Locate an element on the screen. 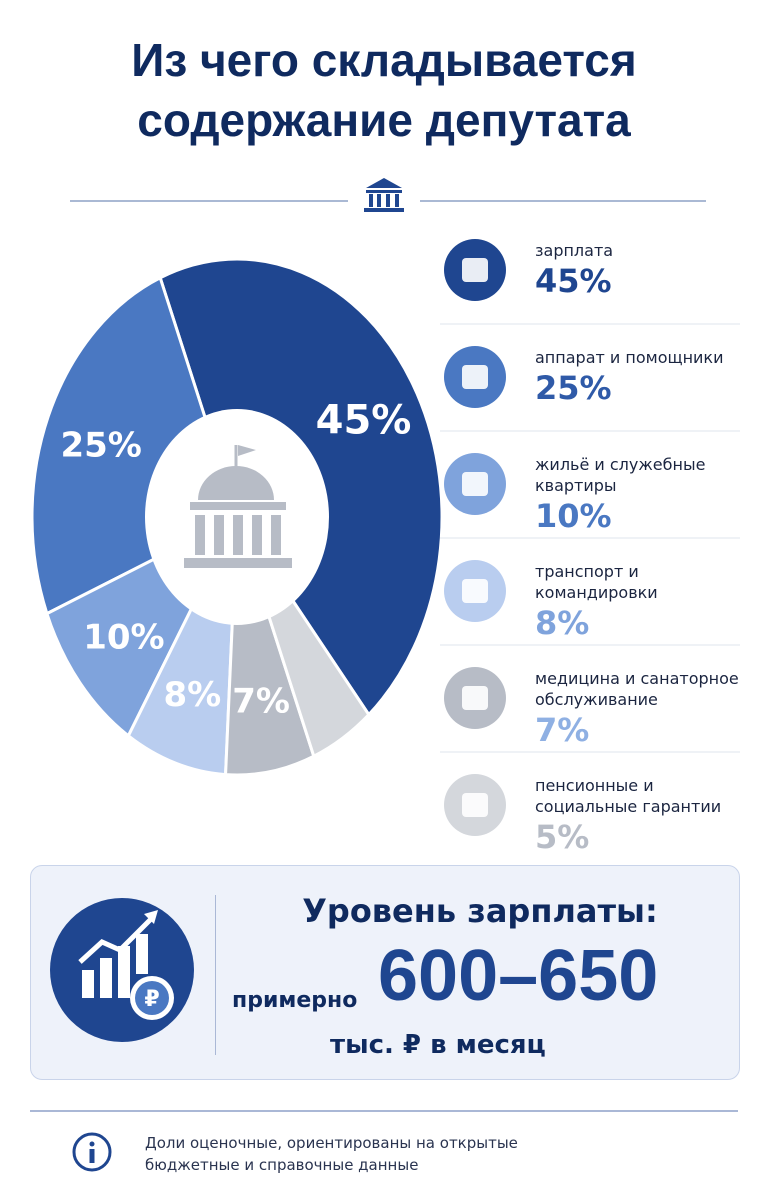 The image size is (768, 1200). slice-label: 10% is located at coordinates (123, 637).